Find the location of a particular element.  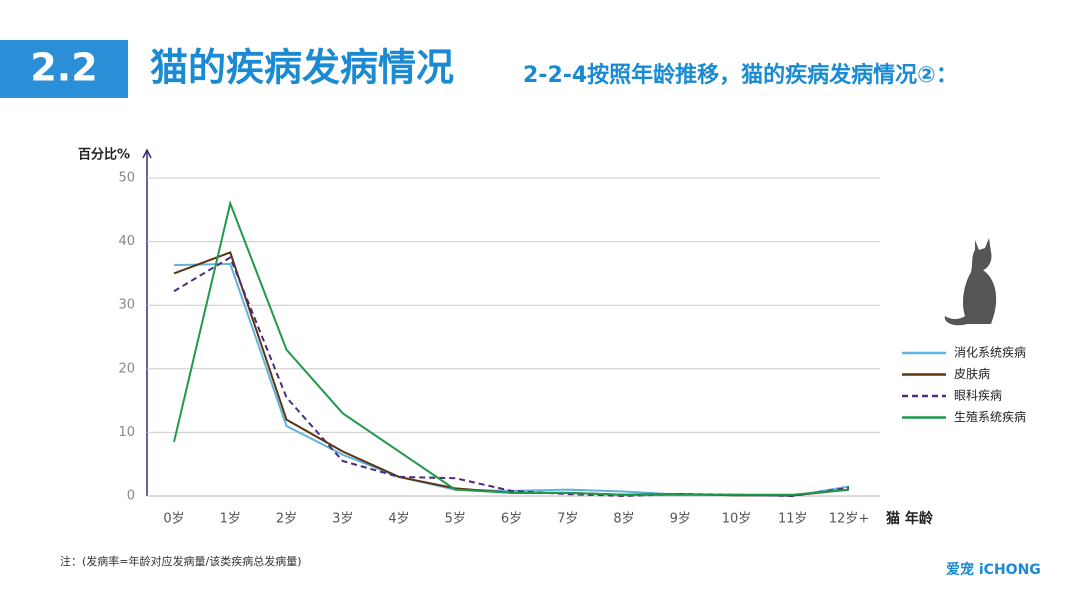

x-axis-label: 猫 年龄 is located at coordinates (910, 518).